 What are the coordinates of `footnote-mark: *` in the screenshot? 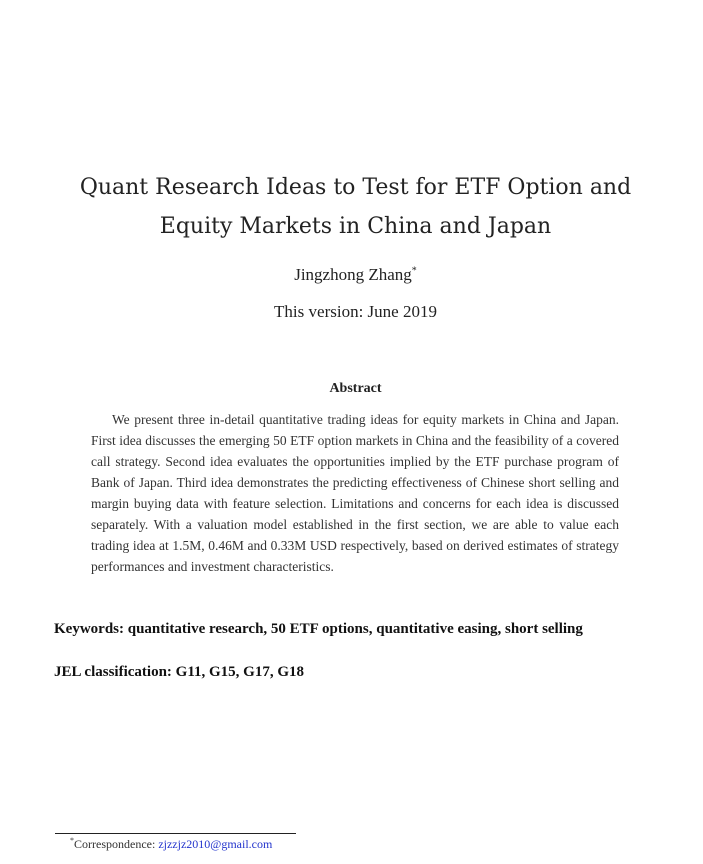 It's located at (72, 840).